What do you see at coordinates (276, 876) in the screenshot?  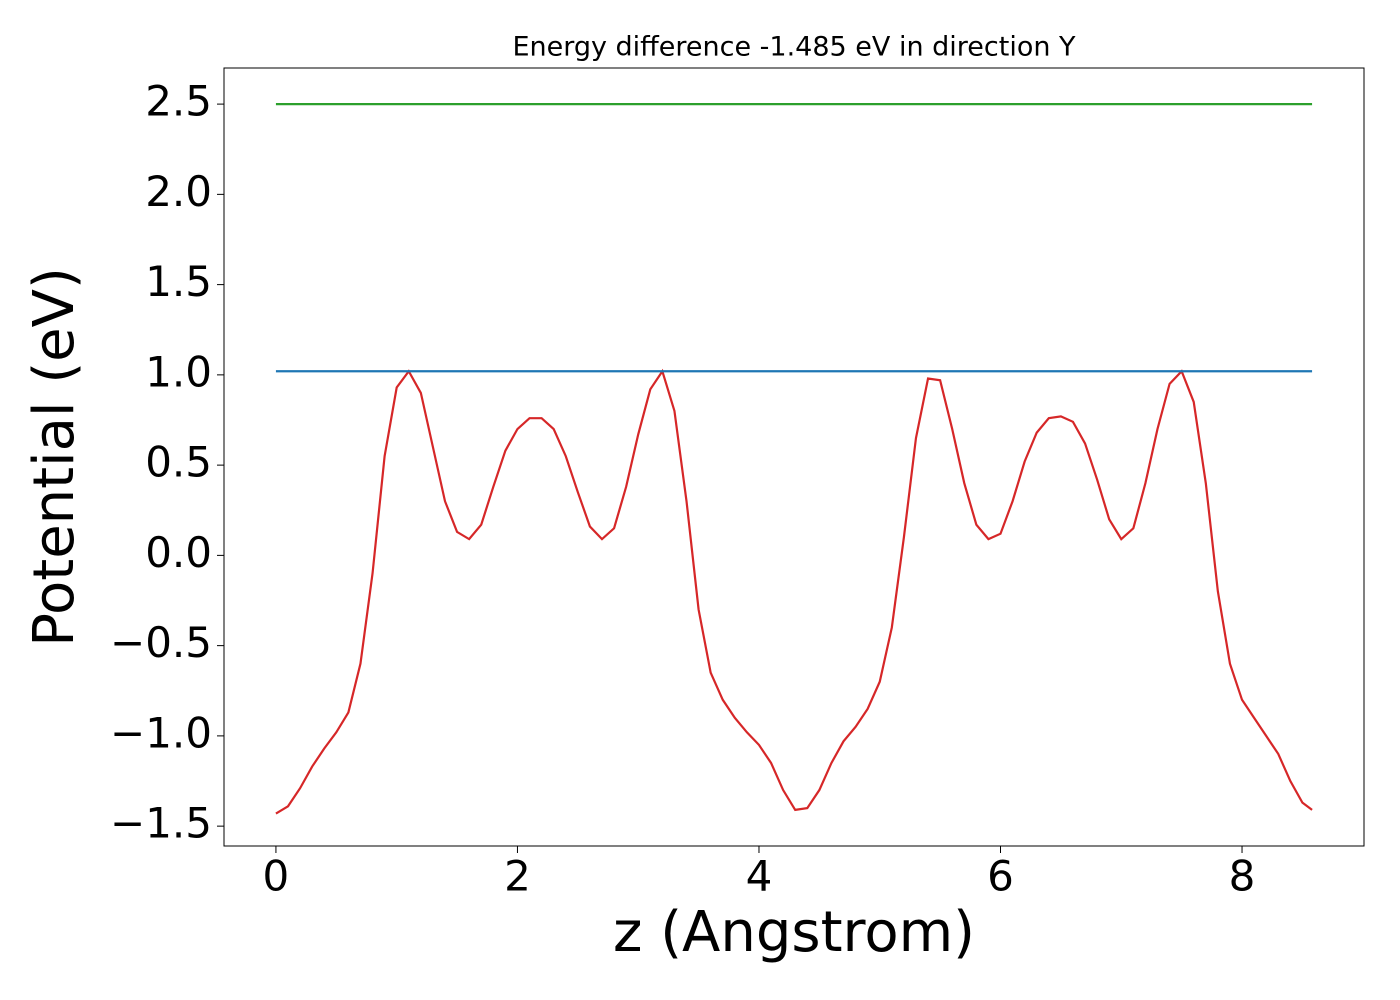 I see `x-tick-label: 0` at bounding box center [276, 876].